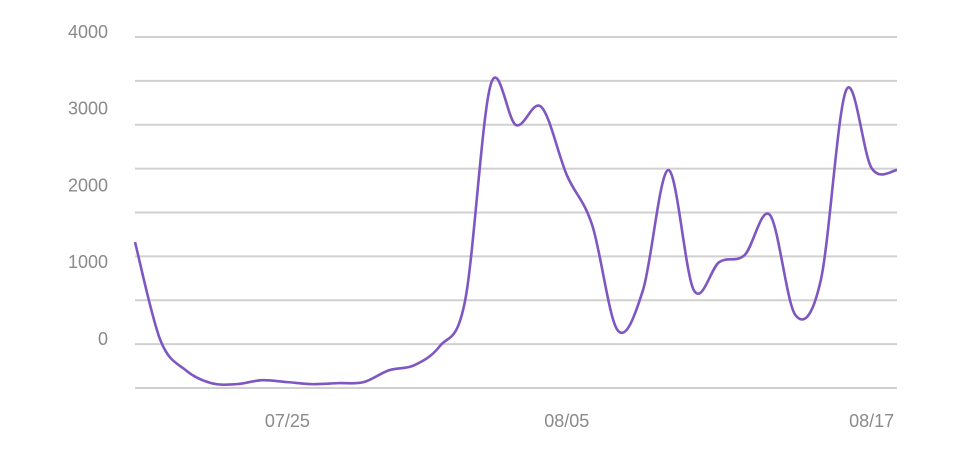 This screenshot has width=960, height=465. Describe the element at coordinates (103, 339) in the screenshot. I see `y-tick-label: 0` at that location.